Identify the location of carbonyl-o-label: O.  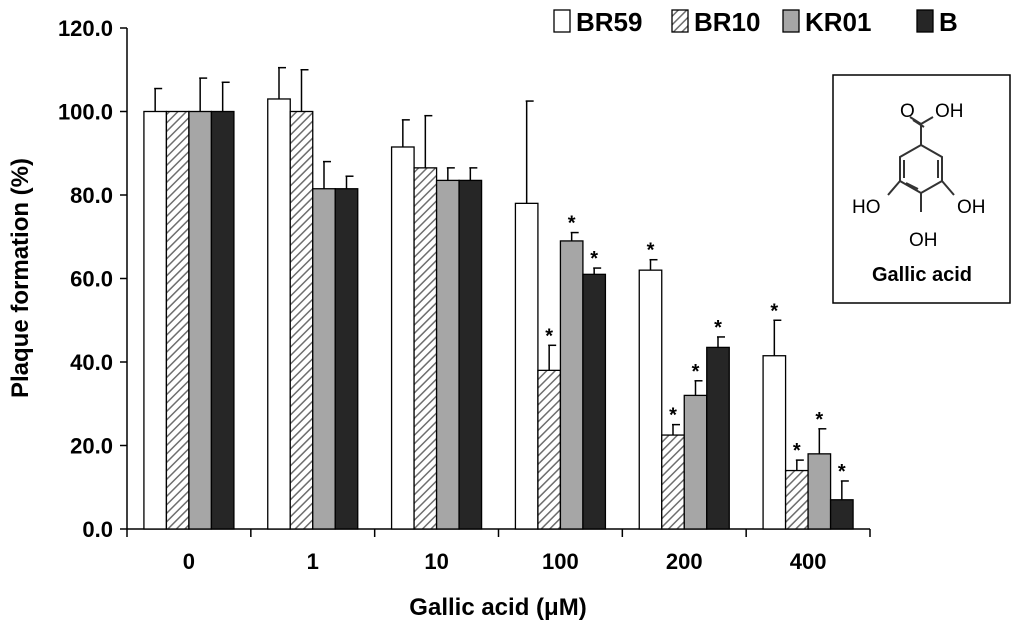
(907, 111).